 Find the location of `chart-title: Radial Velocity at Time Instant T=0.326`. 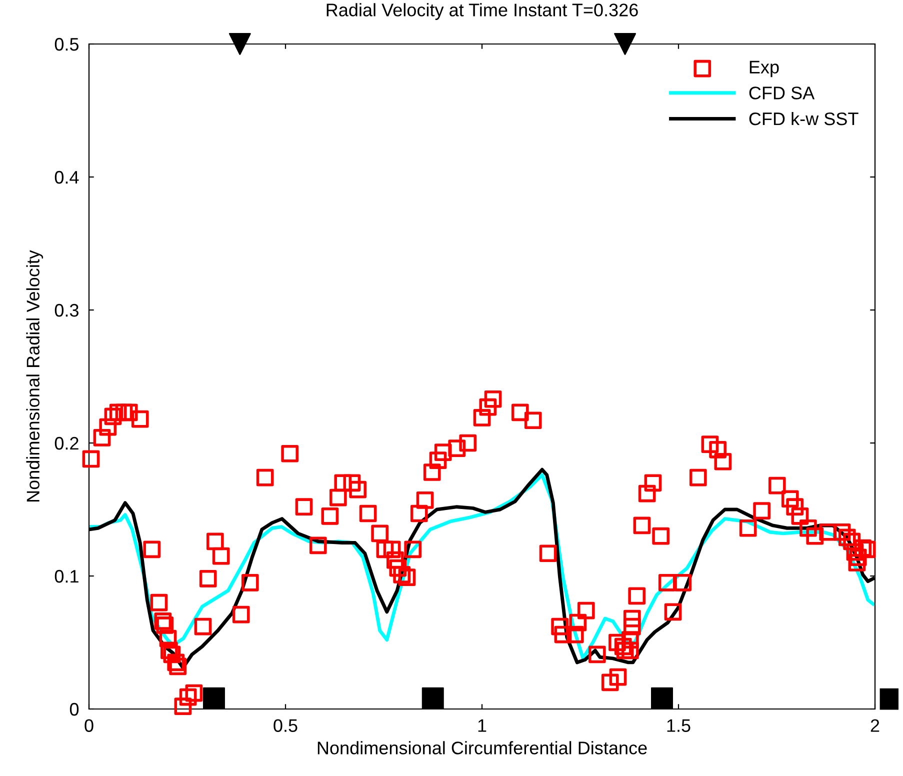

chart-title: Radial Velocity at Time Instant T=0.326 is located at coordinates (482, 11).